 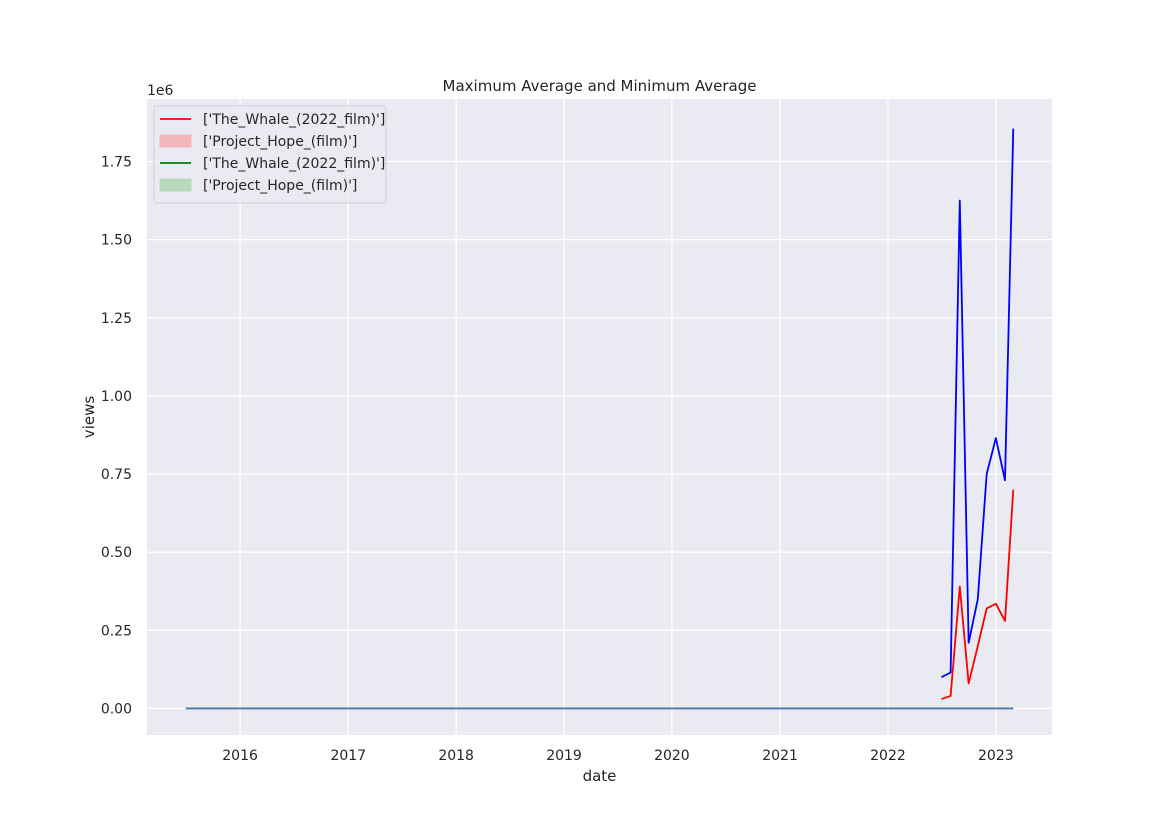 What do you see at coordinates (116, 319) in the screenshot?
I see `y-tick-label: 1.25` at bounding box center [116, 319].